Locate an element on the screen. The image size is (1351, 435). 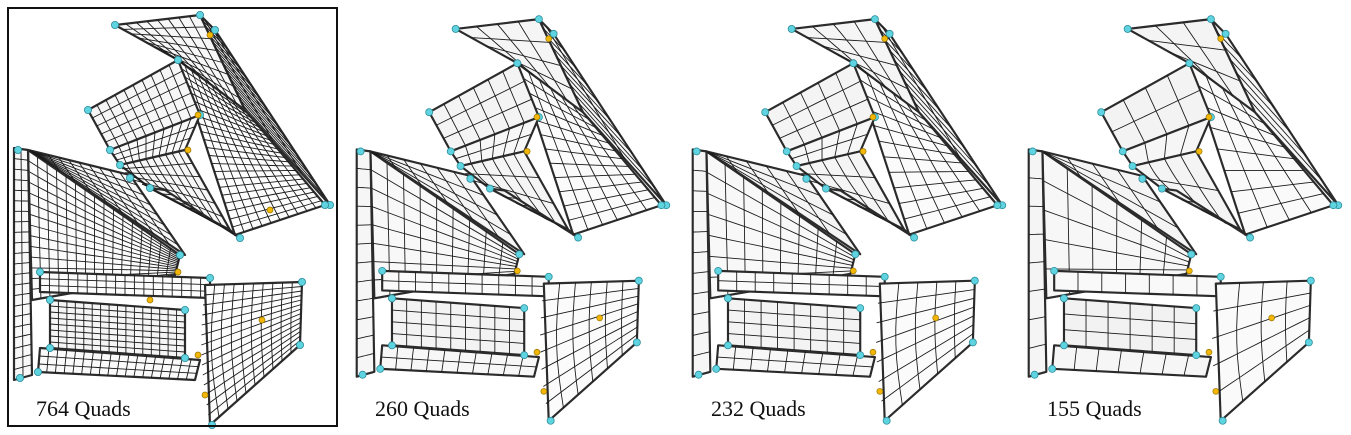
panel-caption: 232 Quads is located at coordinates (758, 408).